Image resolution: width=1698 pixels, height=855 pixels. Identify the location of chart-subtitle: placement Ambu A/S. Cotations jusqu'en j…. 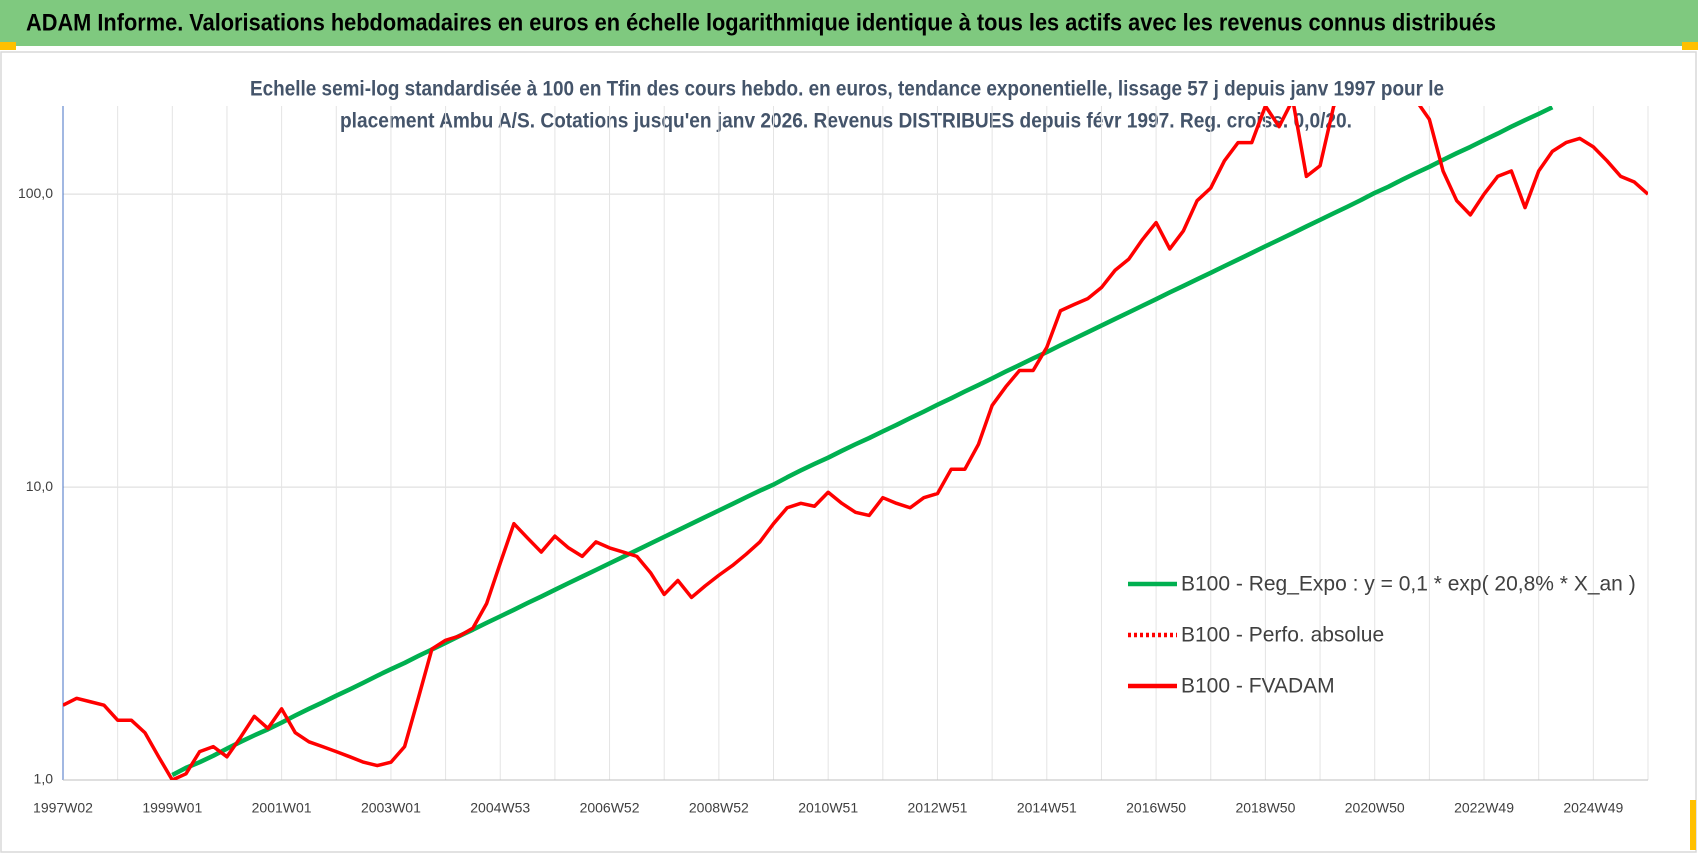
(846, 121).